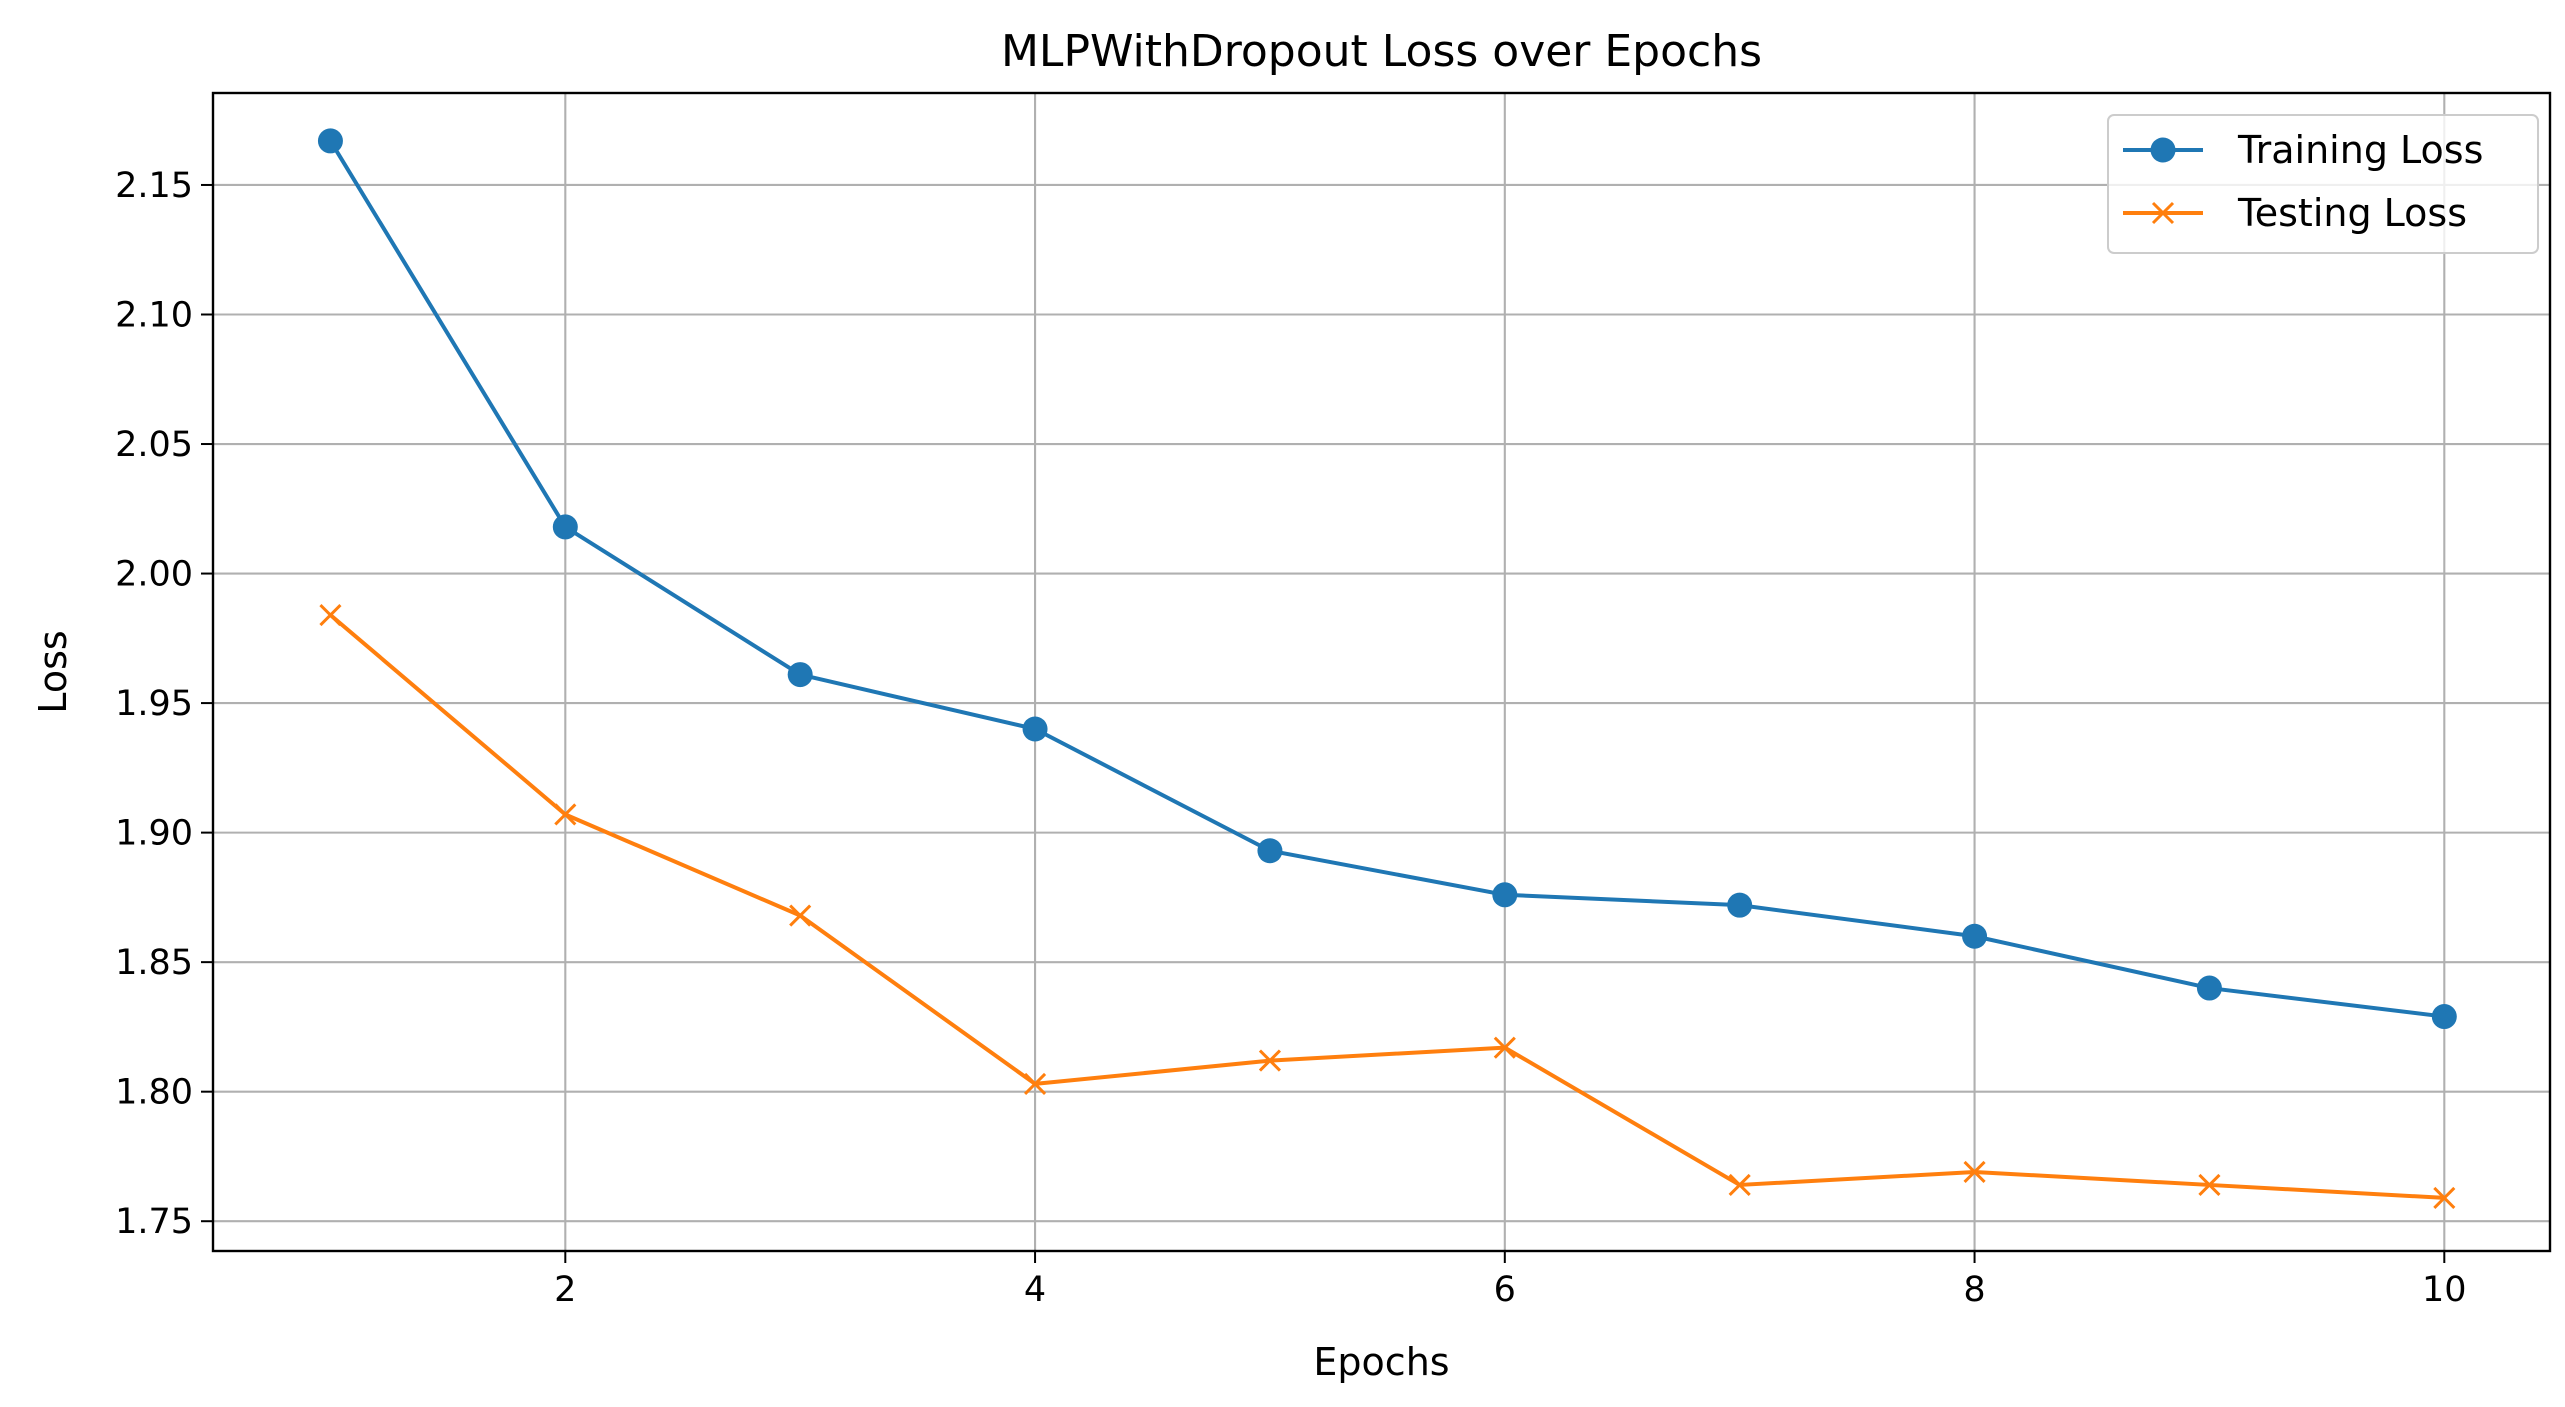 Image resolution: width=2565 pixels, height=1407 pixels. What do you see at coordinates (2303, 181) in the screenshot?
I see `legend-items: Training Loss Testing Loss` at bounding box center [2303, 181].